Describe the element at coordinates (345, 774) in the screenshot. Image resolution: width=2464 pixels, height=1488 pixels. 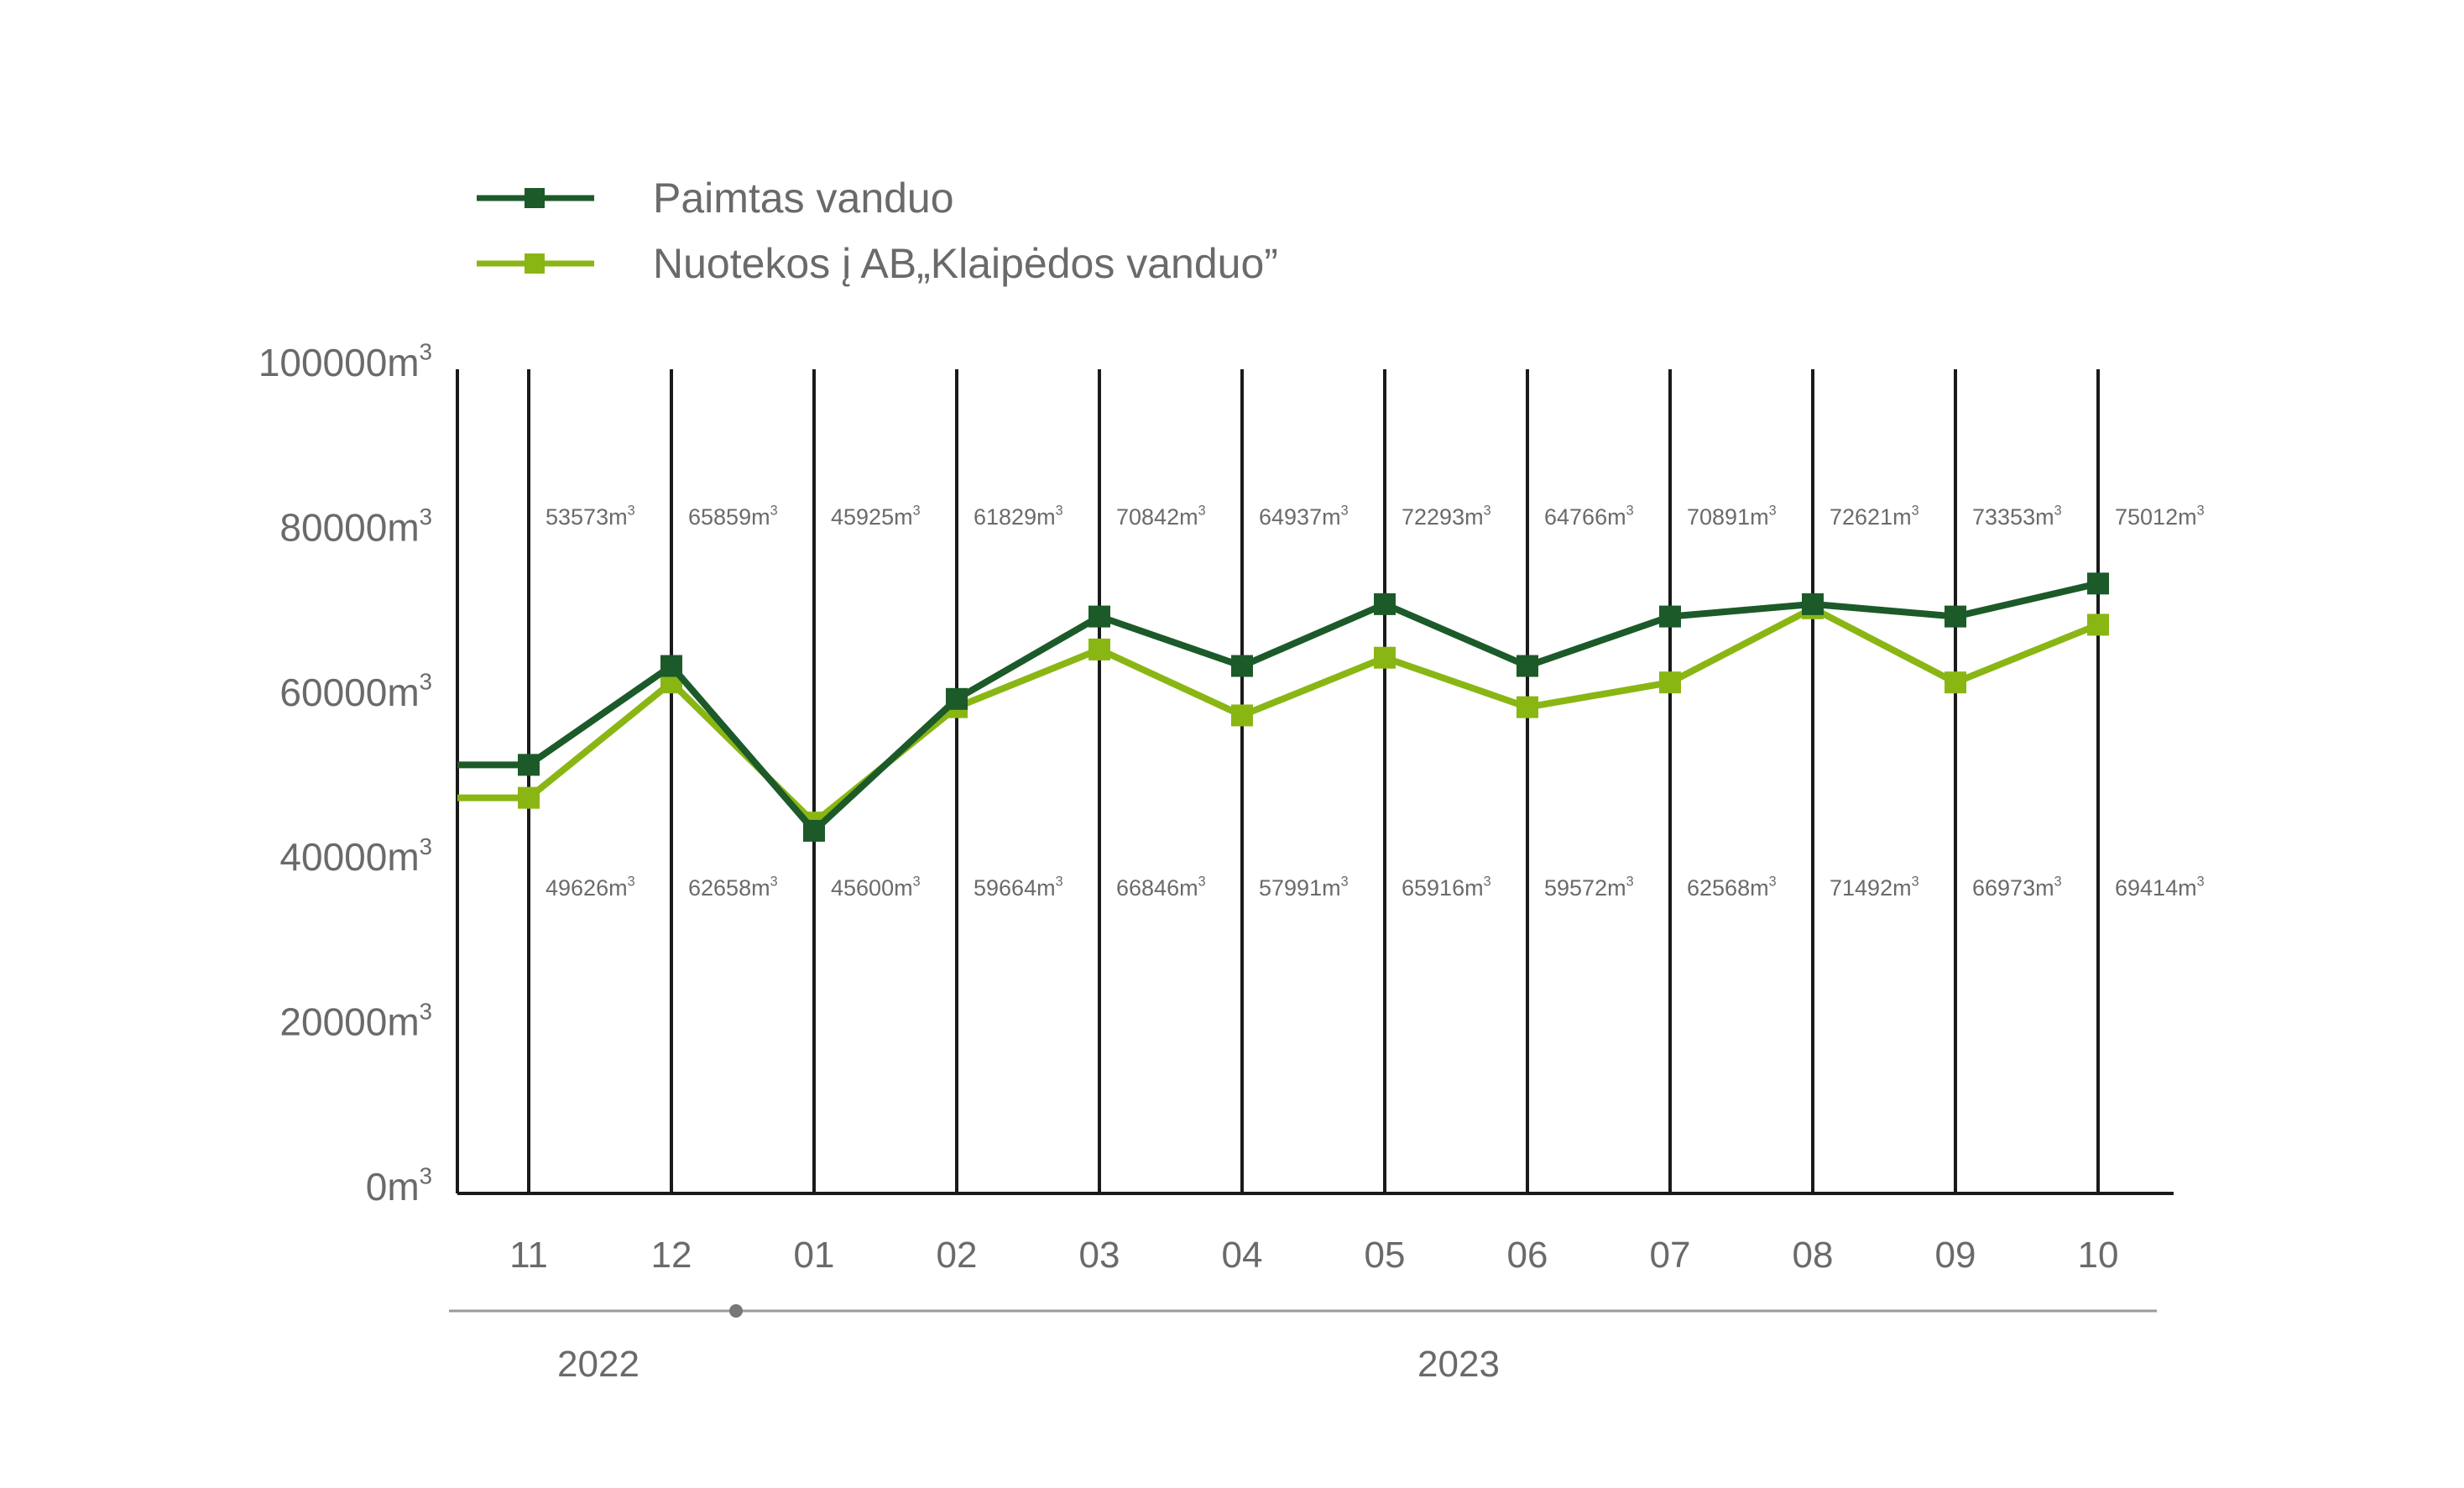
I see `y-axis: 0m3 20000m3 40000m3 60000m3 80000m3 100000m3` at that location.